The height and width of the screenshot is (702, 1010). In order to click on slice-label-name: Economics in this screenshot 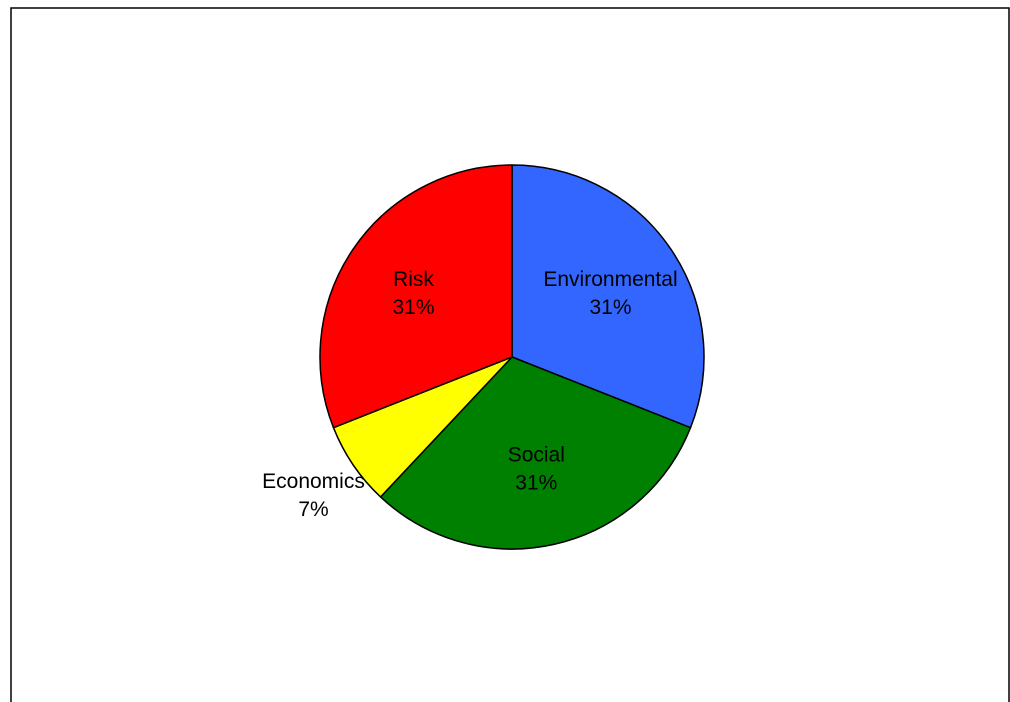, I will do `click(313, 481)`.